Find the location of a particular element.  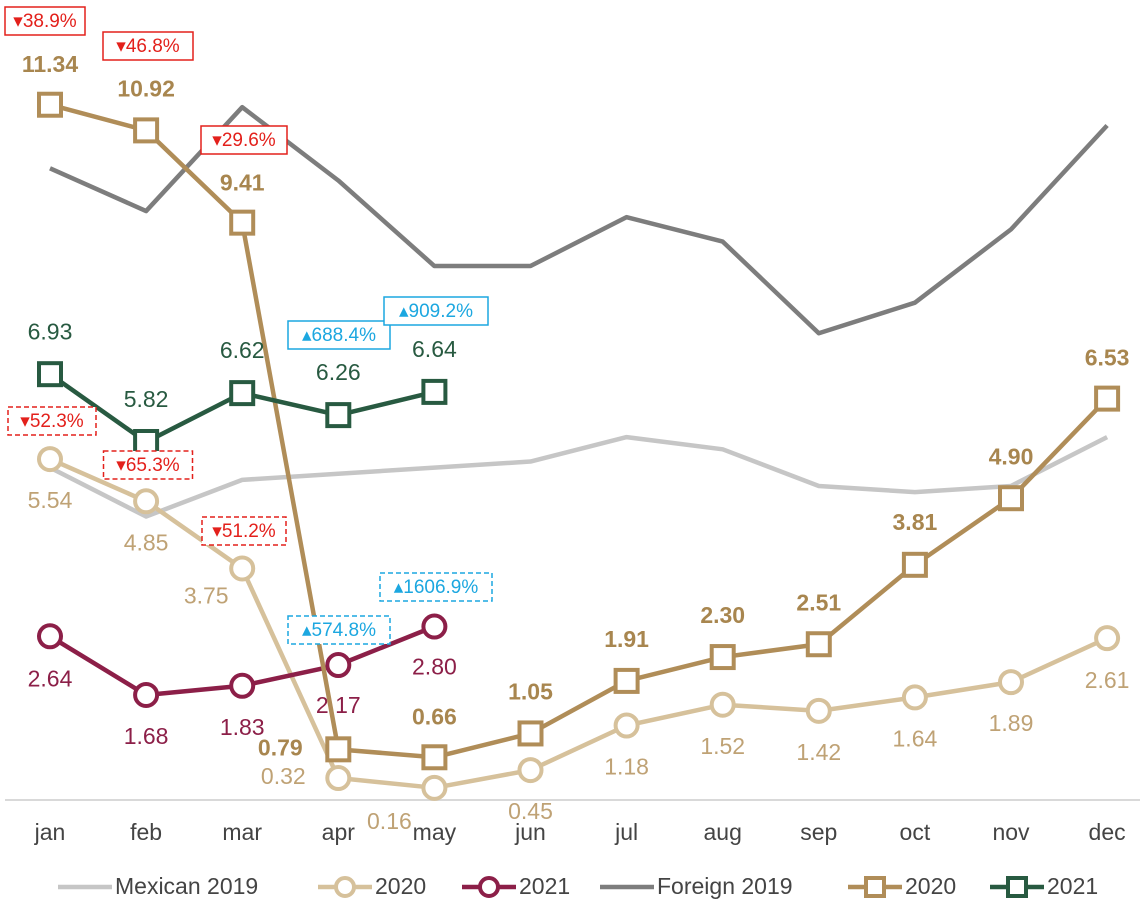

legend-label: 2021 is located at coordinates (1072, 886).